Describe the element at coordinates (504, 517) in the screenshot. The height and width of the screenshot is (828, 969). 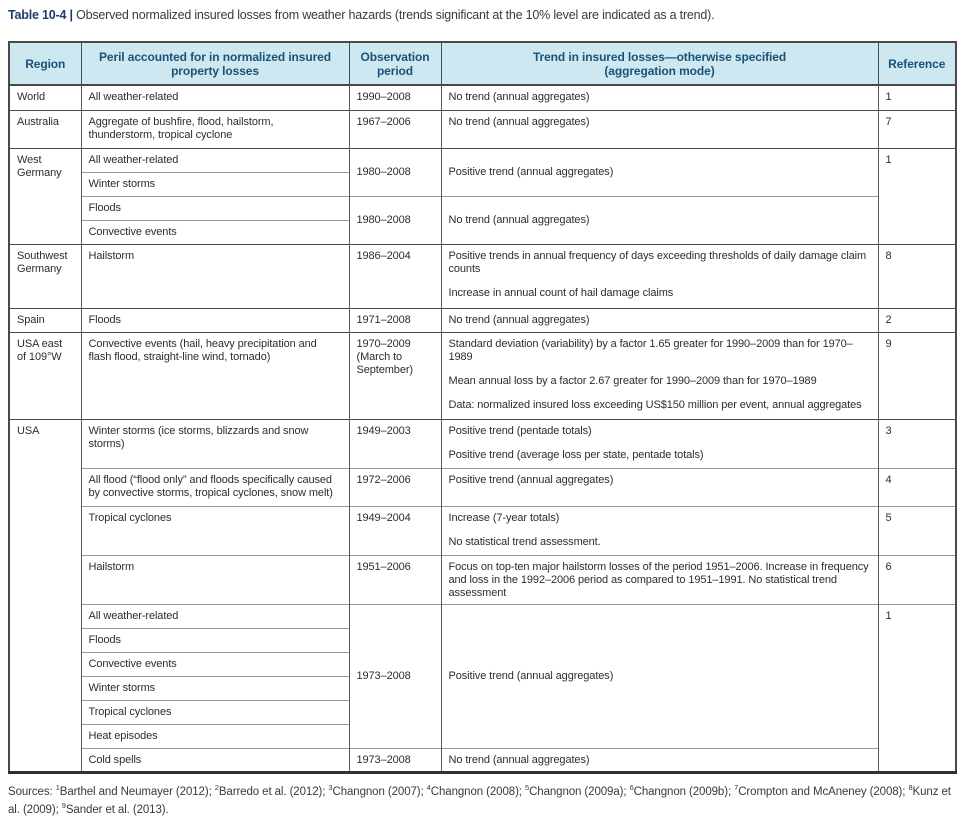
I see `trend-paragraph: Increase (7-year totals)` at that location.